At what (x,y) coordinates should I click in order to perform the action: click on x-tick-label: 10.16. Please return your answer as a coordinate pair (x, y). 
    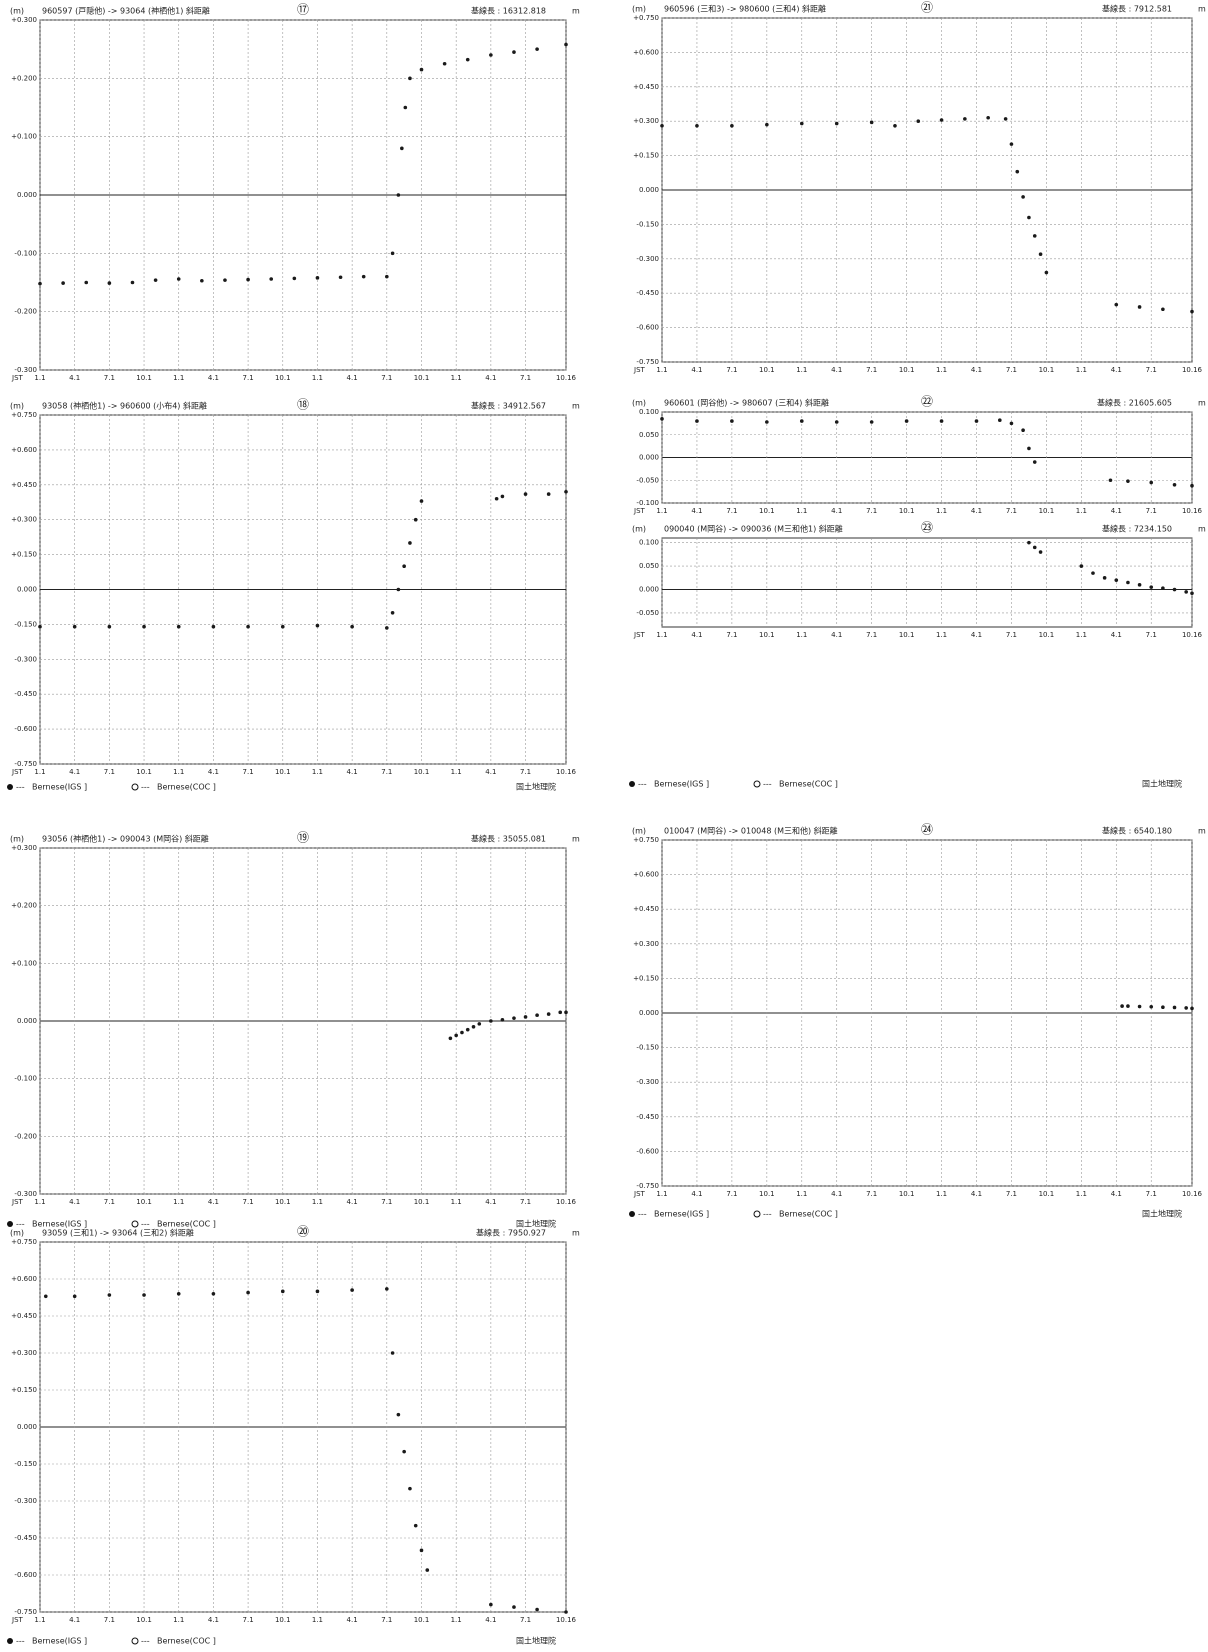
    Looking at the image, I should click on (566, 1620).